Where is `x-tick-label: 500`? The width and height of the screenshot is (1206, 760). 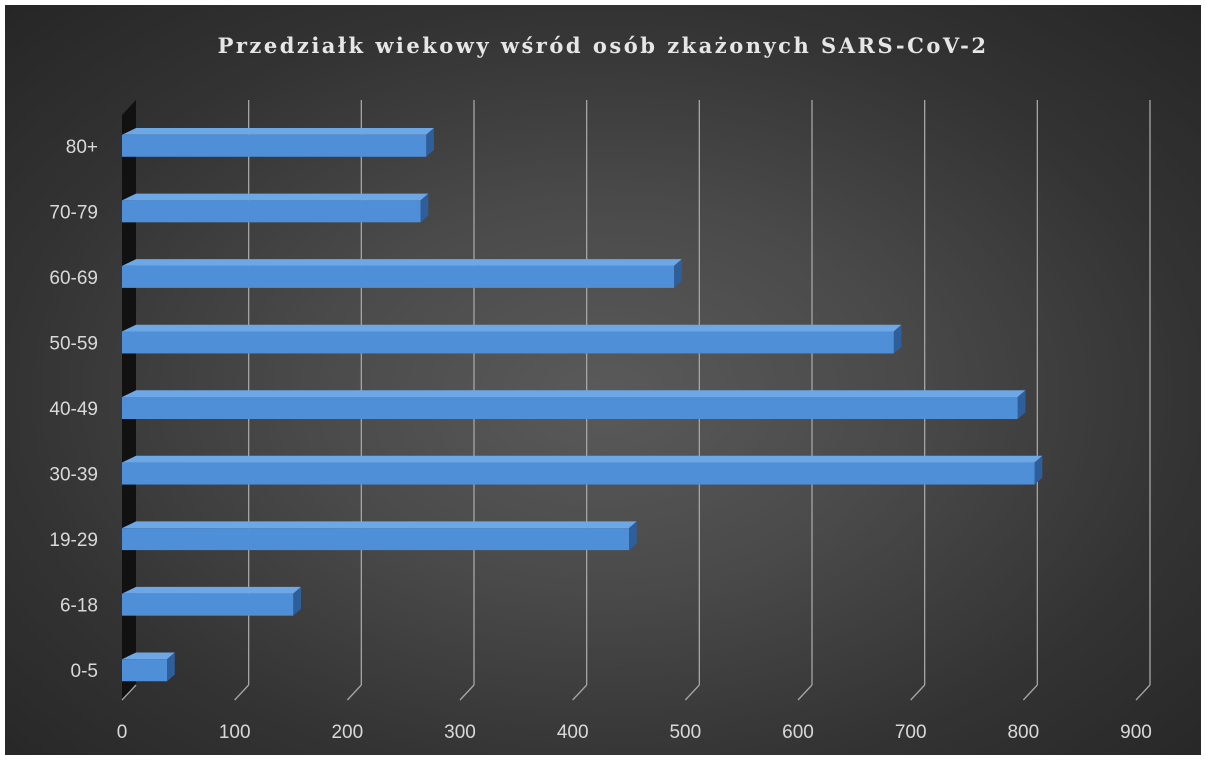
x-tick-label: 500 is located at coordinates (685, 732).